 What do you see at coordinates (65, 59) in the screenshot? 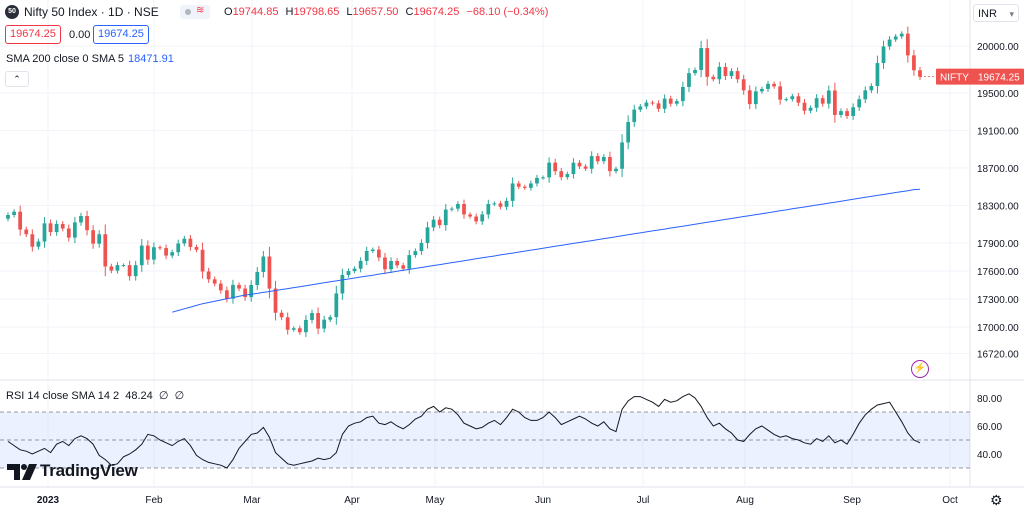
I see `sma-label: SMA 200 close 0 SMA 5` at bounding box center [65, 59].